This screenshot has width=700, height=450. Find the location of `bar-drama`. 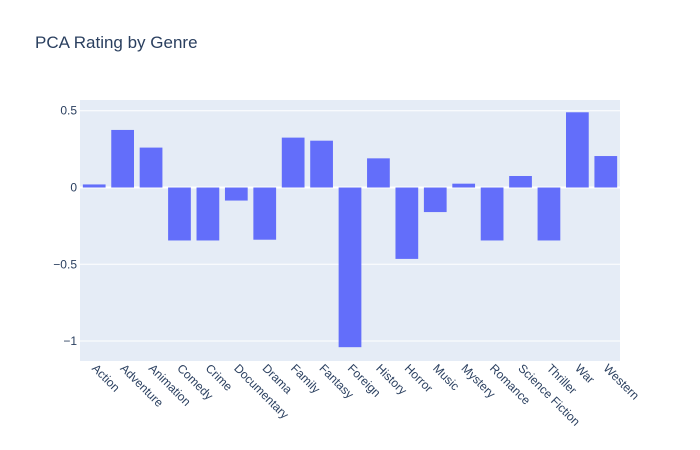

bar-drama is located at coordinates (265, 213).